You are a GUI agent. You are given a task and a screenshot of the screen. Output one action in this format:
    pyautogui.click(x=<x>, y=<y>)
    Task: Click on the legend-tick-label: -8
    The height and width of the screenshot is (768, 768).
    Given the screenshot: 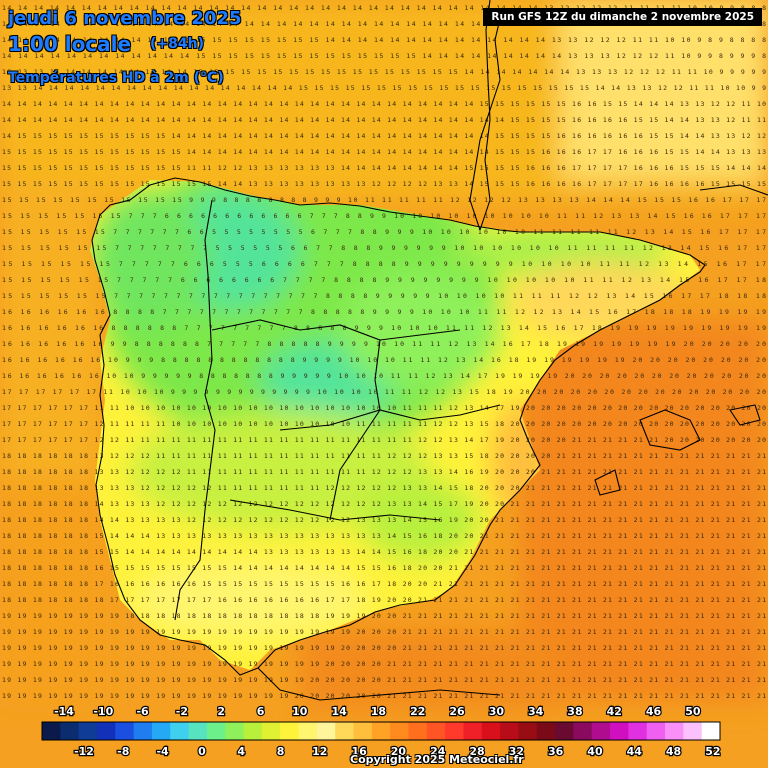 What is the action you would take?
    pyautogui.click(x=123, y=751)
    